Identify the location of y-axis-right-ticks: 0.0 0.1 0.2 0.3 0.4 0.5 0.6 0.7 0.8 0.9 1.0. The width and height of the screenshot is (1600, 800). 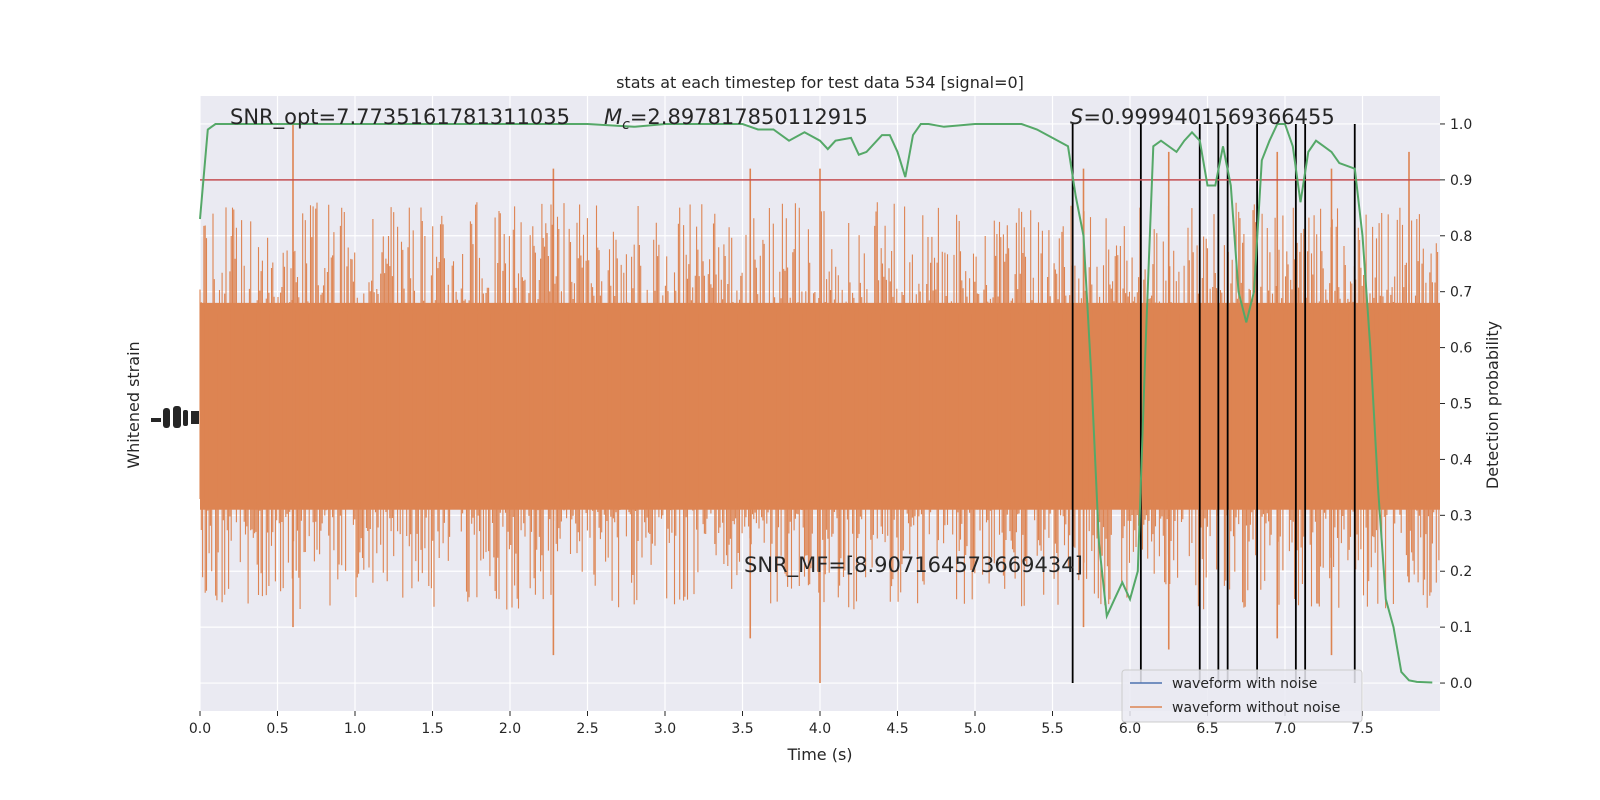
(1456, 404).